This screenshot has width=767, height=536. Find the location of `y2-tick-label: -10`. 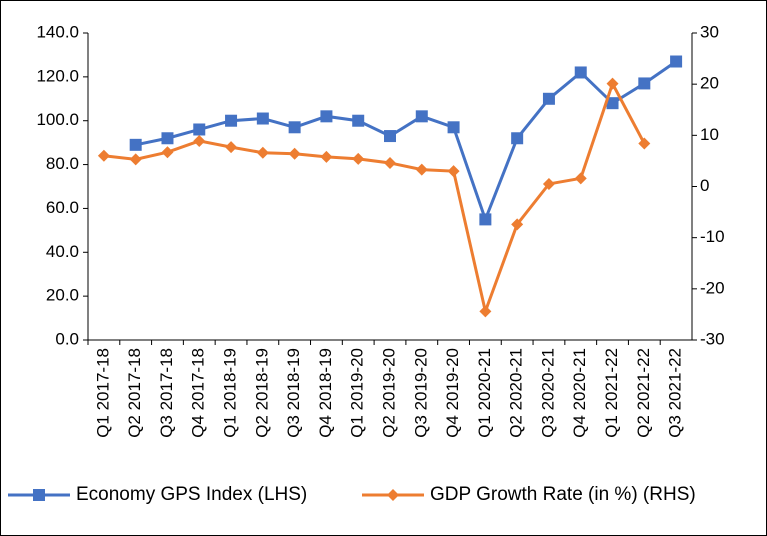

y2-tick-label: -10 is located at coordinates (712, 236).